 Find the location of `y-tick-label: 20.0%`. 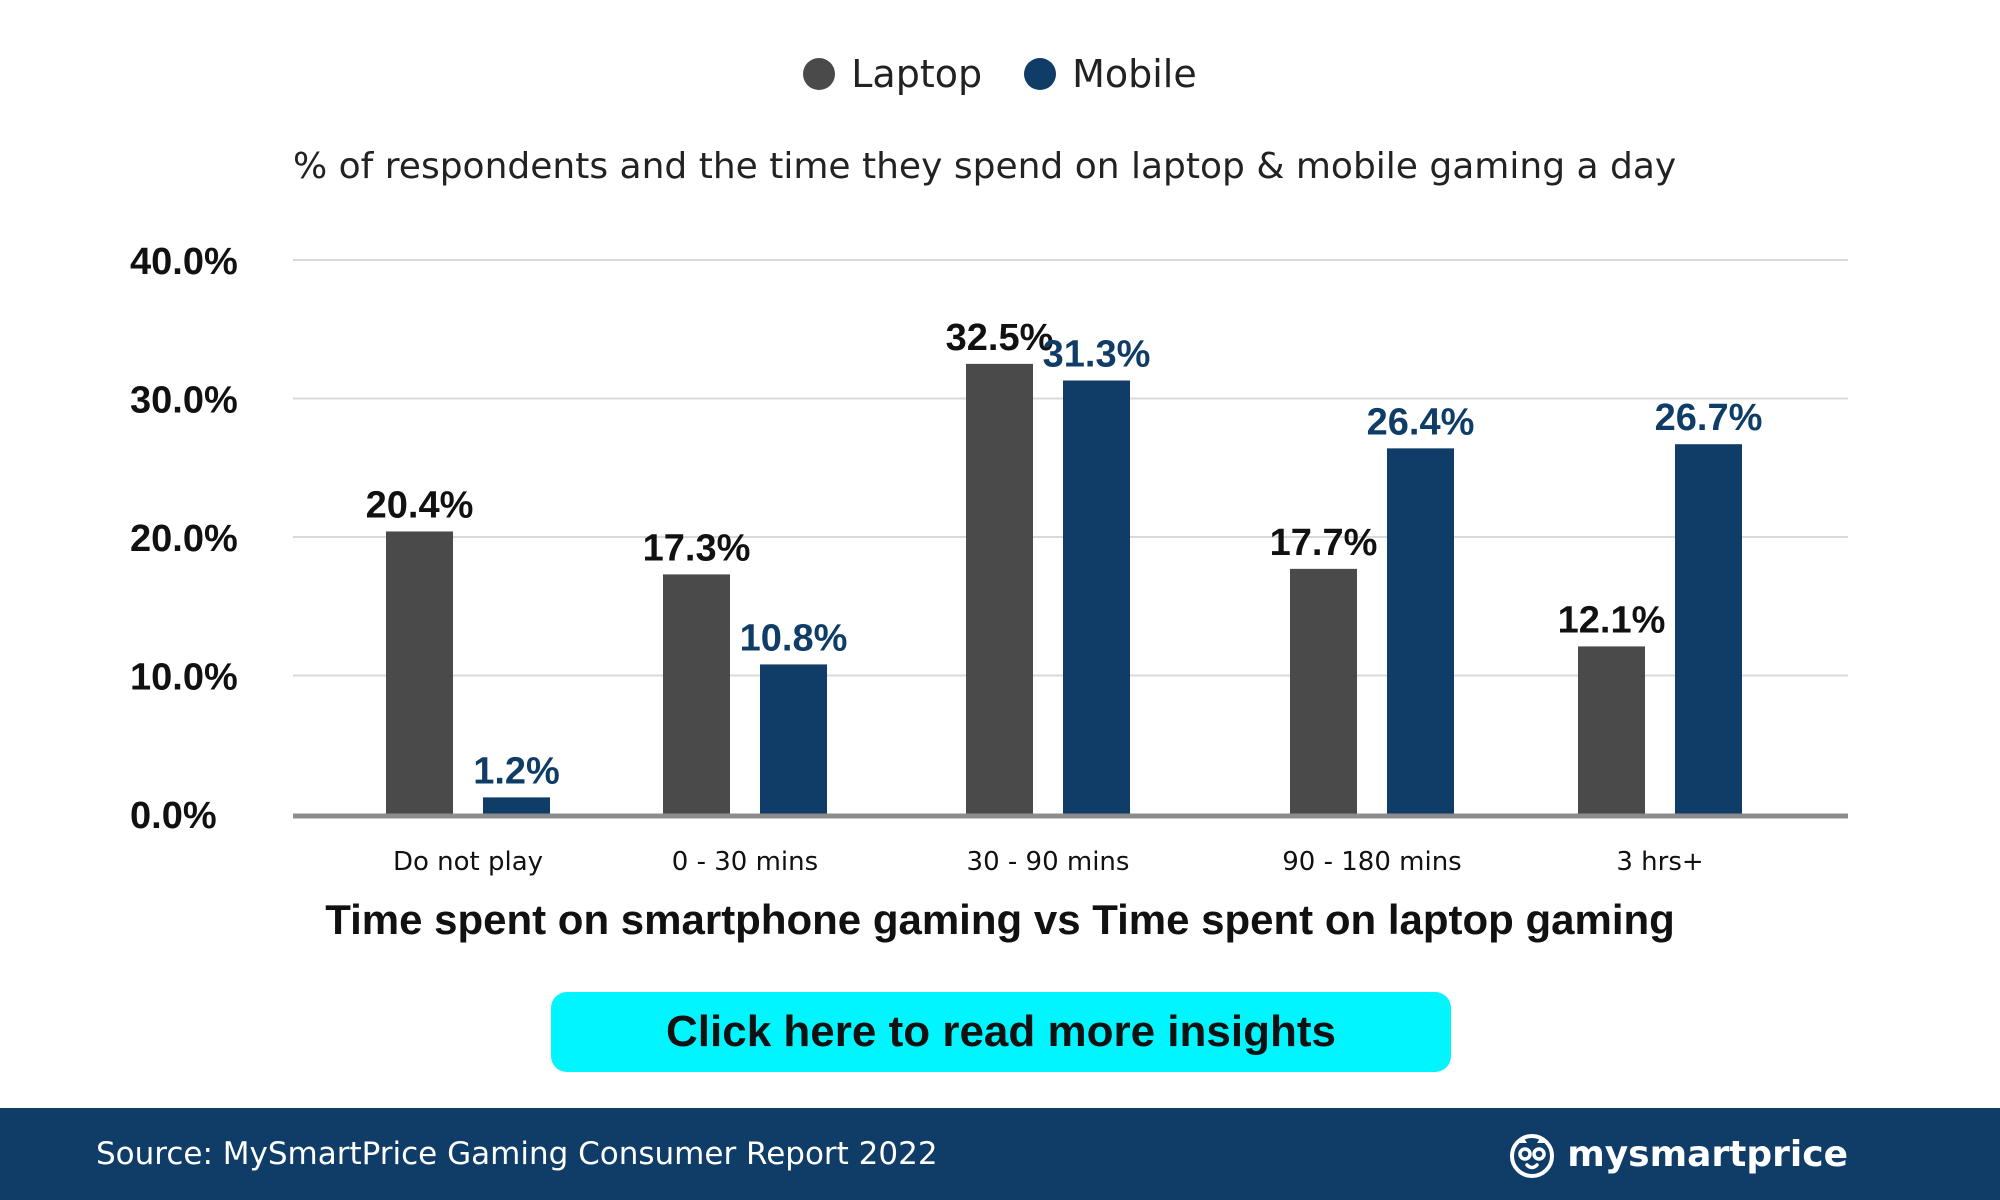

y-tick-label: 20.0% is located at coordinates (184, 539).